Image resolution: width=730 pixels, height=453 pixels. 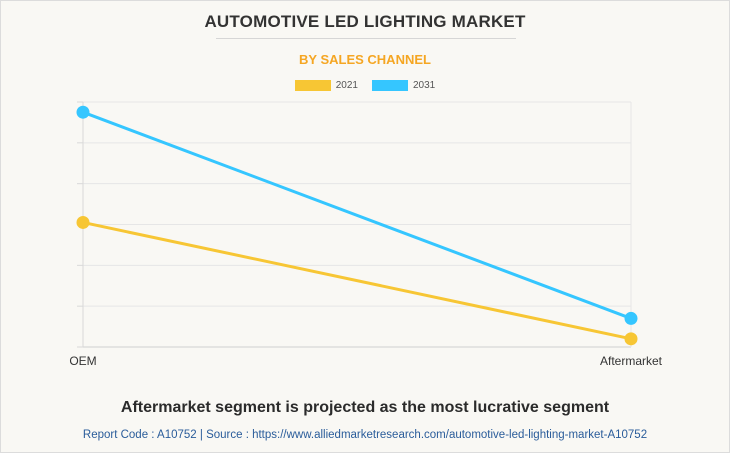 I want to click on legend-item-2031: 2031, so click(x=403, y=85).